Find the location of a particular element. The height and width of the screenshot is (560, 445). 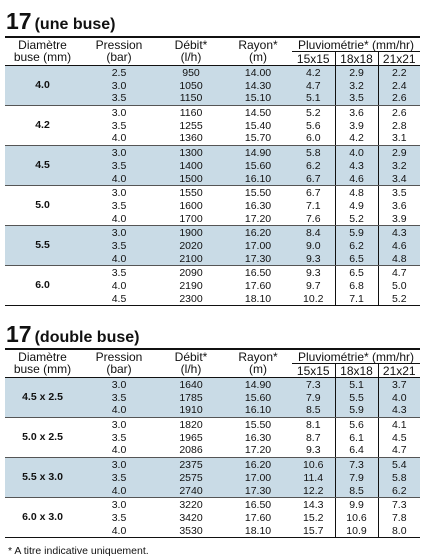

cell-value: 8.1 is located at coordinates (313, 425).